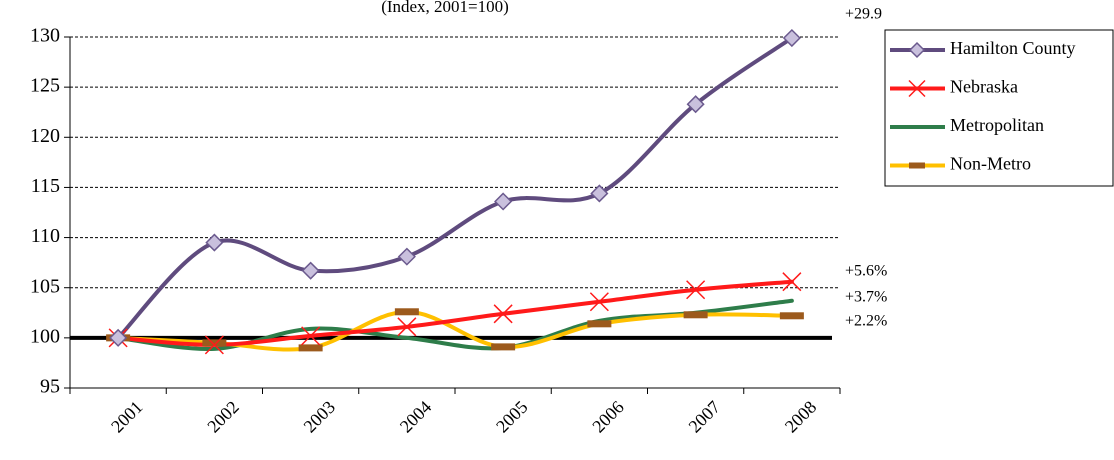  What do you see at coordinates (45, 286) in the screenshot?
I see `y-tick-label: 105` at bounding box center [45, 286].